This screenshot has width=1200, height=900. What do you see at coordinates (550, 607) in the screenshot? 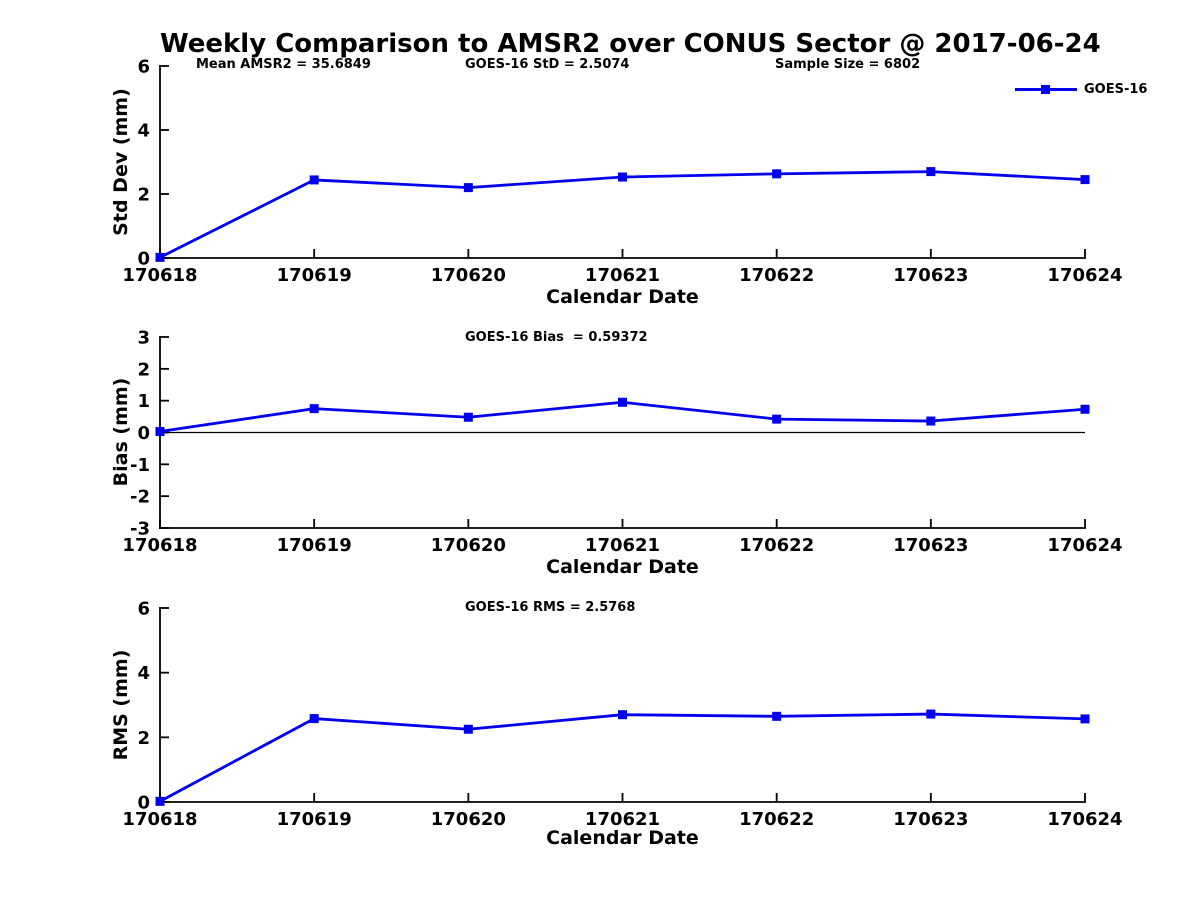
I see `annotation-goes-rms: GOES-16 RMS = 2.5768` at bounding box center [550, 607].